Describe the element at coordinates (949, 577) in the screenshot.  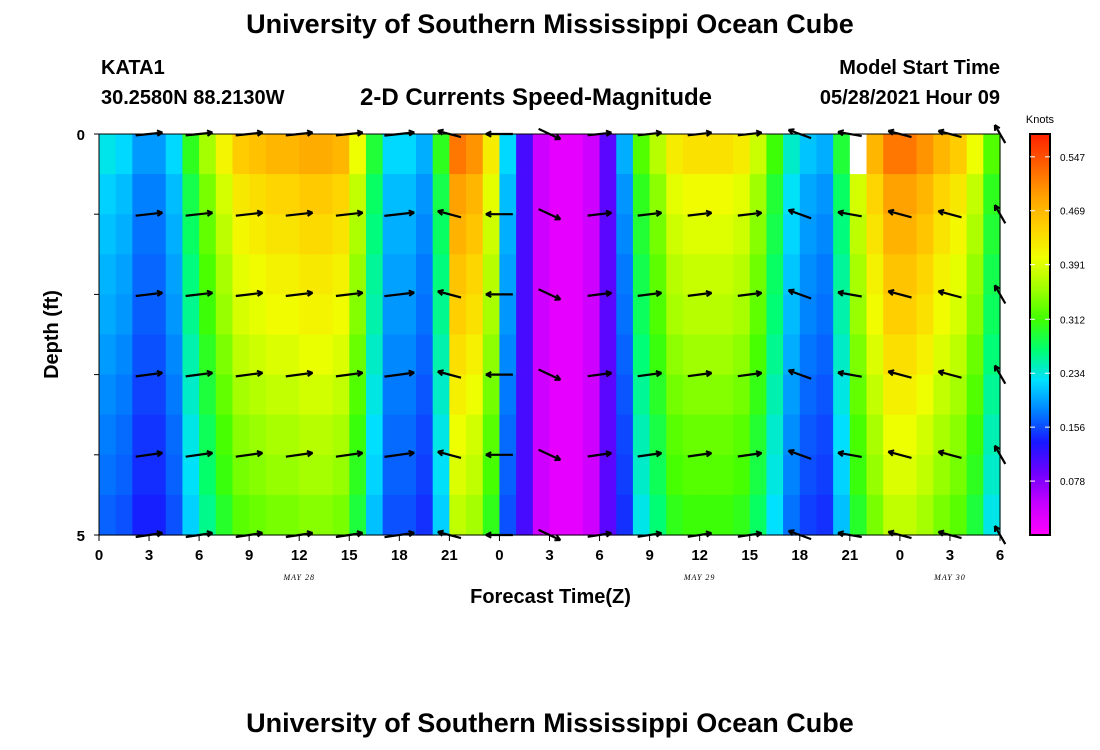
I see `date-label: MAY 30` at that location.